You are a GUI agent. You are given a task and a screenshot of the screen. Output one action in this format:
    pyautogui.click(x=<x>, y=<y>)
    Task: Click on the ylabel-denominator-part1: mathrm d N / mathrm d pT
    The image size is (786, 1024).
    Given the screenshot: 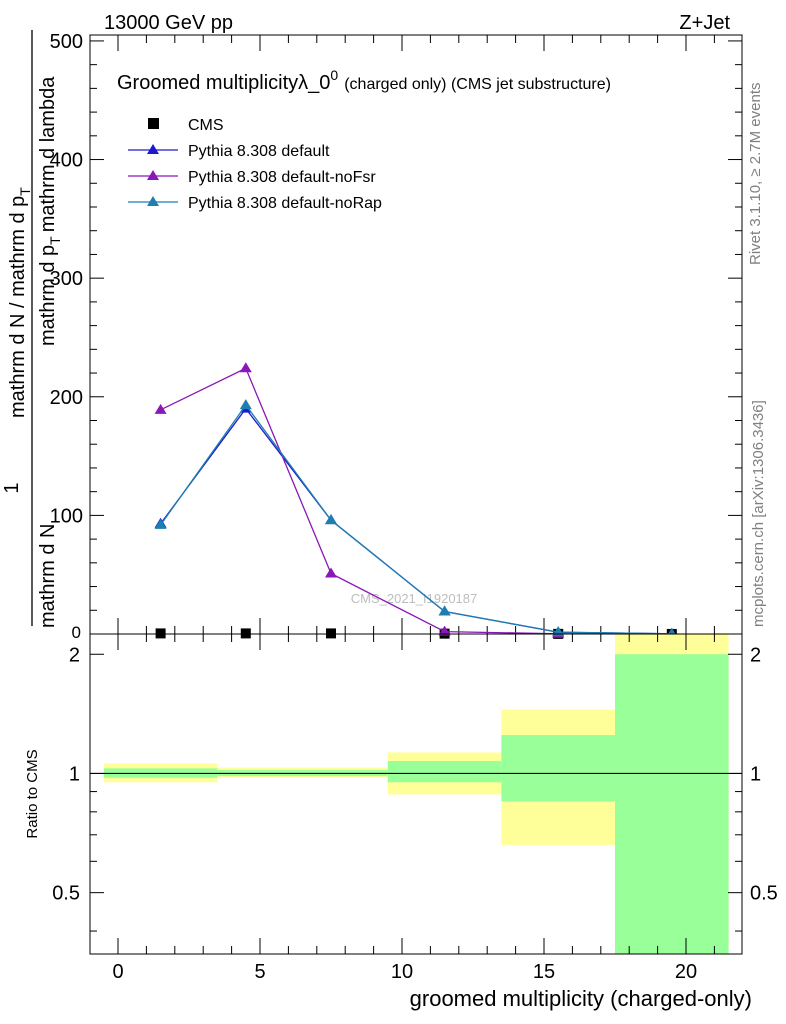 What is the action you would take?
    pyautogui.click(x=20, y=302)
    